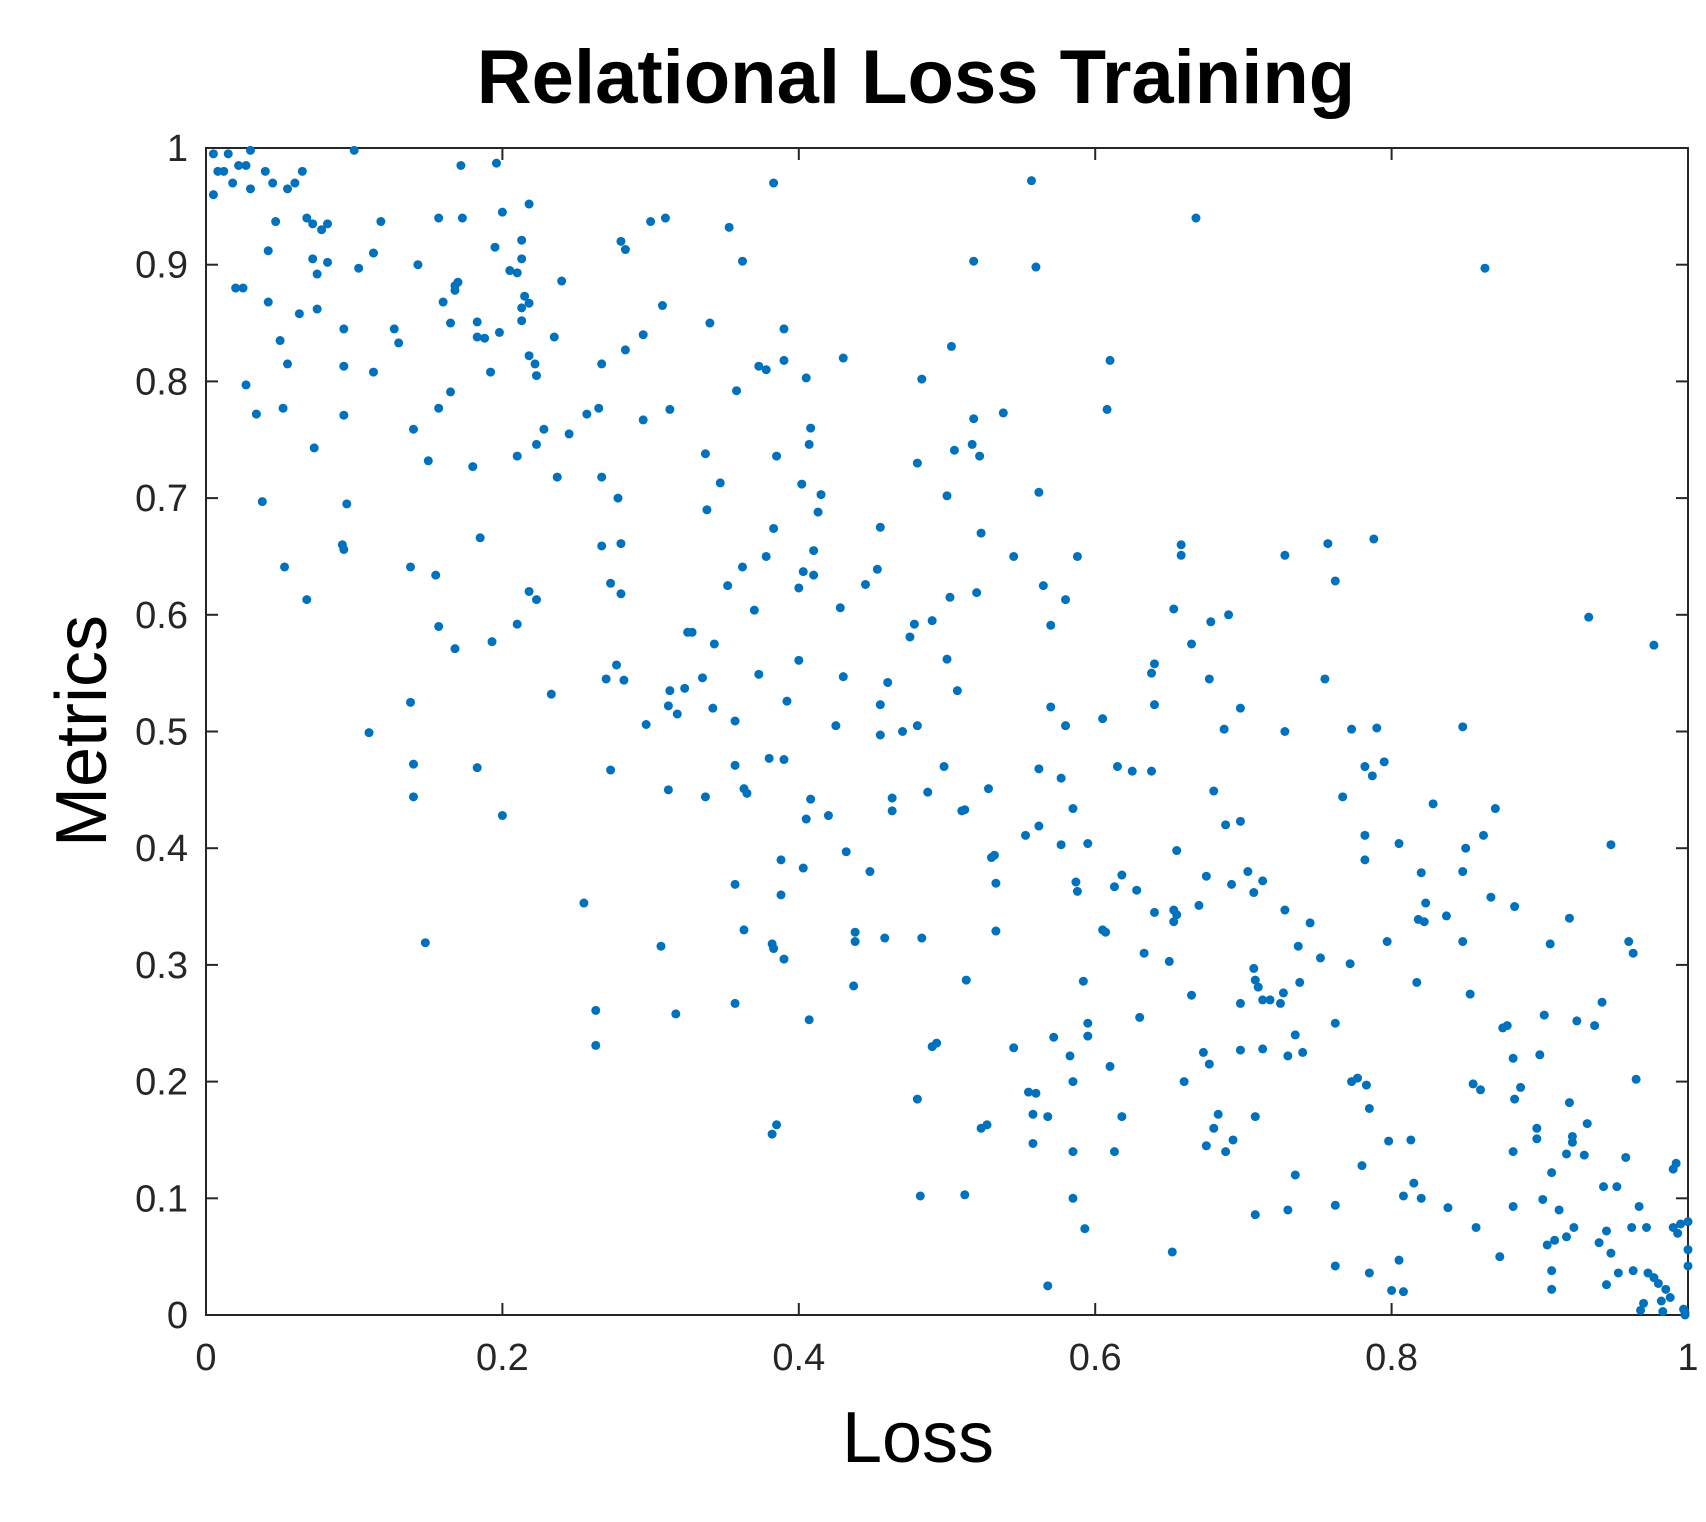 This screenshot has width=1706, height=1522. What do you see at coordinates (82, 731) in the screenshot?
I see `y-axis-label: Metrics` at bounding box center [82, 731].